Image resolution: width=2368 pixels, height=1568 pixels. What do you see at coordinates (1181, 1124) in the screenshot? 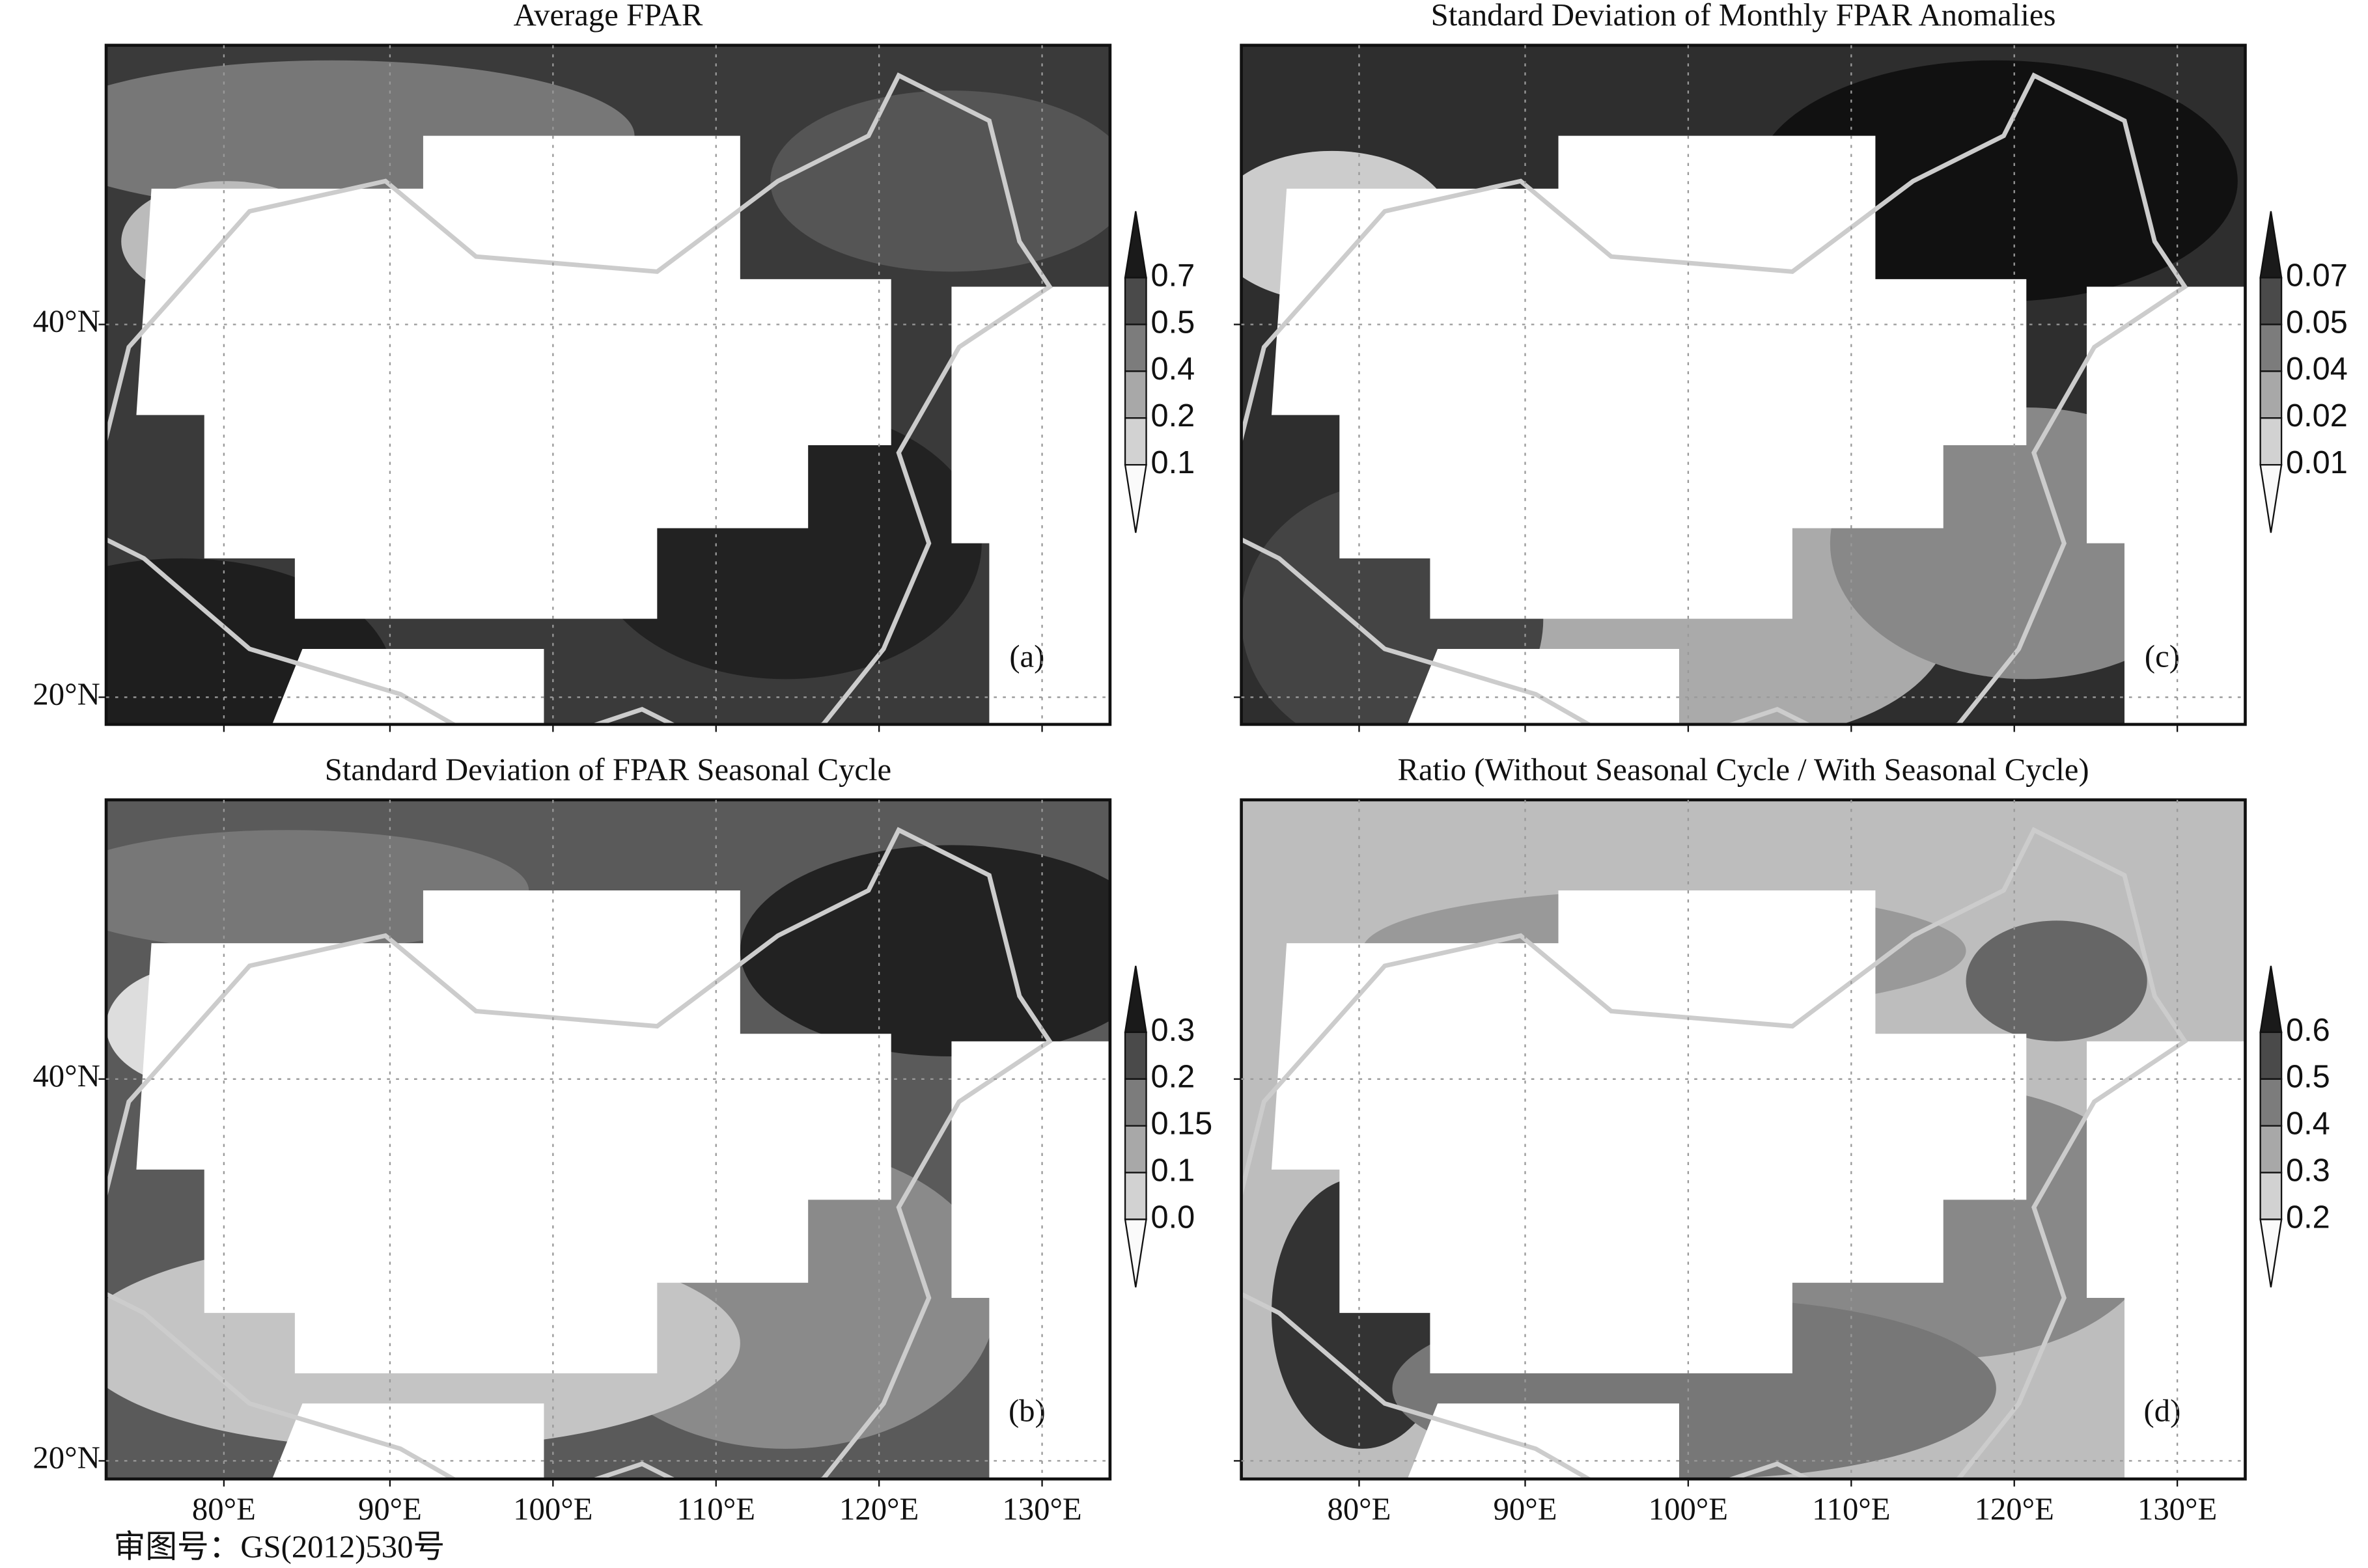
I see `colorbar-tick-label: 0.15` at bounding box center [1181, 1124].